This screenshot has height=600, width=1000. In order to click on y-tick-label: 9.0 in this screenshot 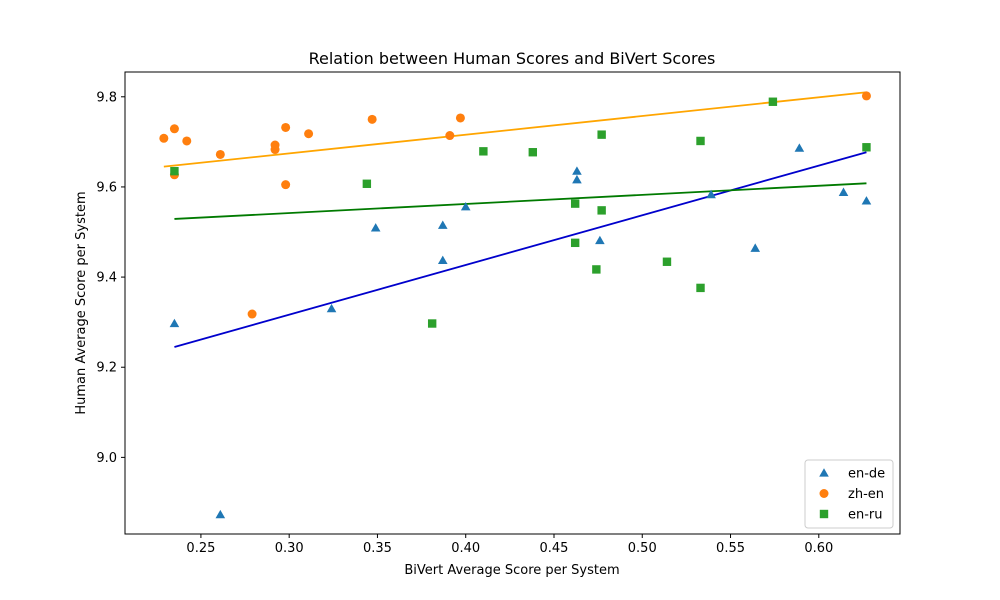, I will do `click(106, 458)`.